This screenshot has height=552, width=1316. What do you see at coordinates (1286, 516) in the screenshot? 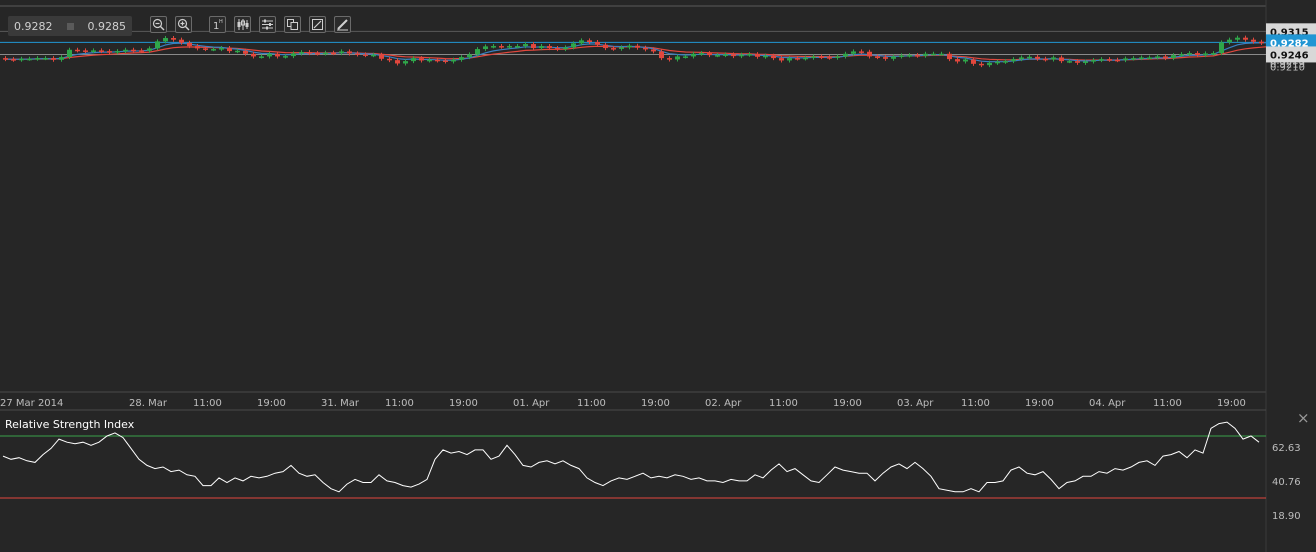
I see `rsi-tick-label: 18.90` at bounding box center [1286, 516].